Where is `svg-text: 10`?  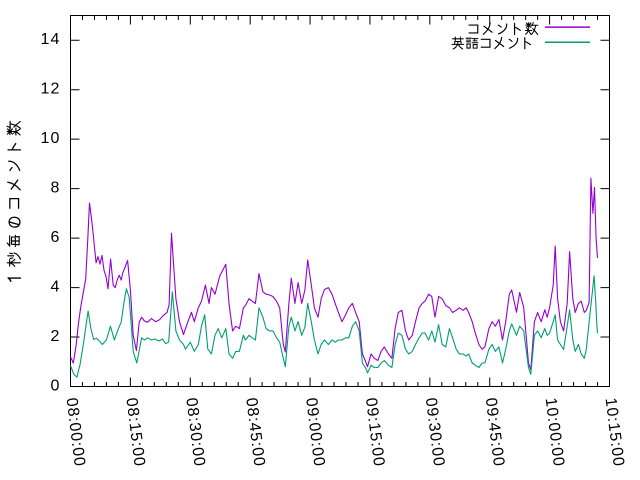 svg-text: 10 is located at coordinates (51, 138).